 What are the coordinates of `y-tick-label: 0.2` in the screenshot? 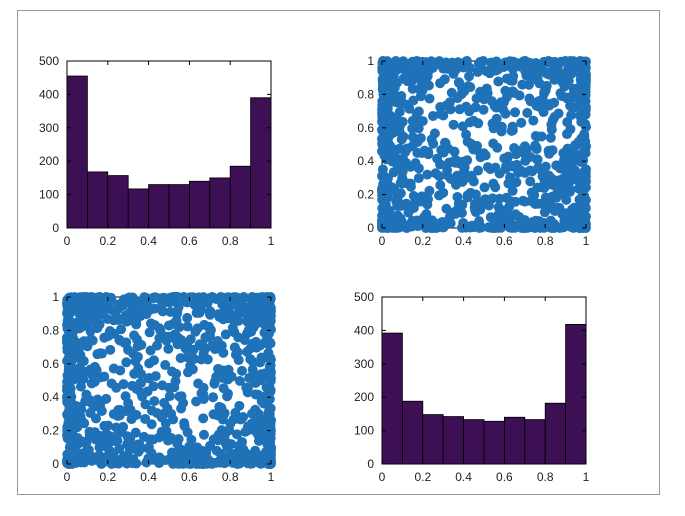 It's located at (365, 195).